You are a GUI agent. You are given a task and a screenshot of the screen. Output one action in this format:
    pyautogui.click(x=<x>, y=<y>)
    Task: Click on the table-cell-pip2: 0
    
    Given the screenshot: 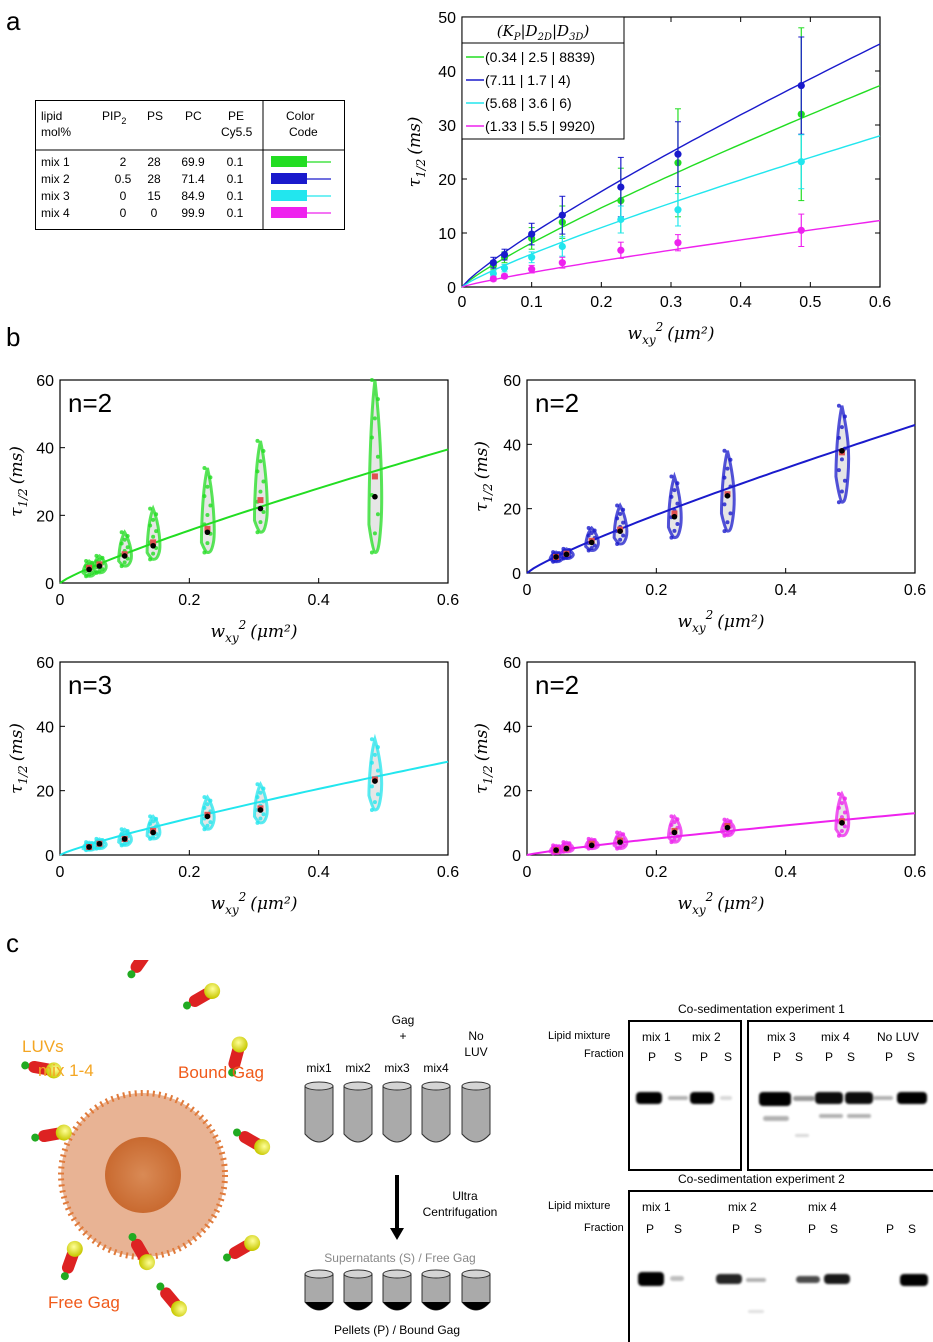 What is the action you would take?
    pyautogui.click(x=123, y=213)
    